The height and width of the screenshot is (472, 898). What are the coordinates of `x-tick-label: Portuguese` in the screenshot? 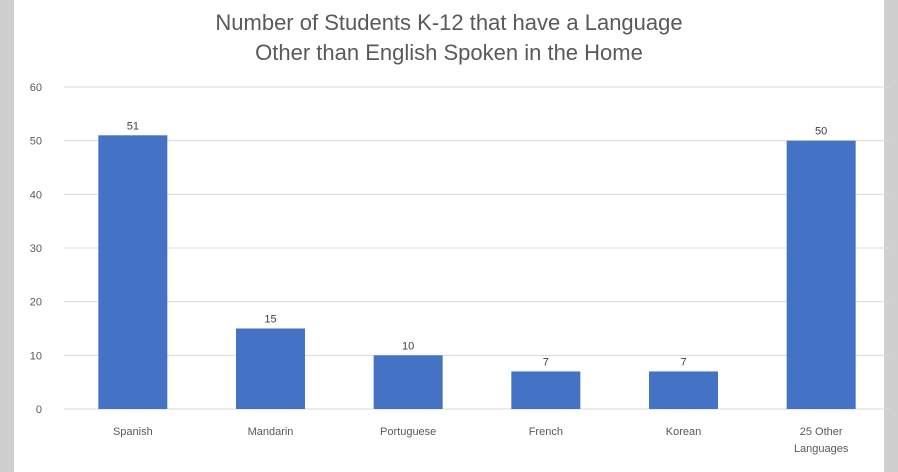 It's located at (408, 432).